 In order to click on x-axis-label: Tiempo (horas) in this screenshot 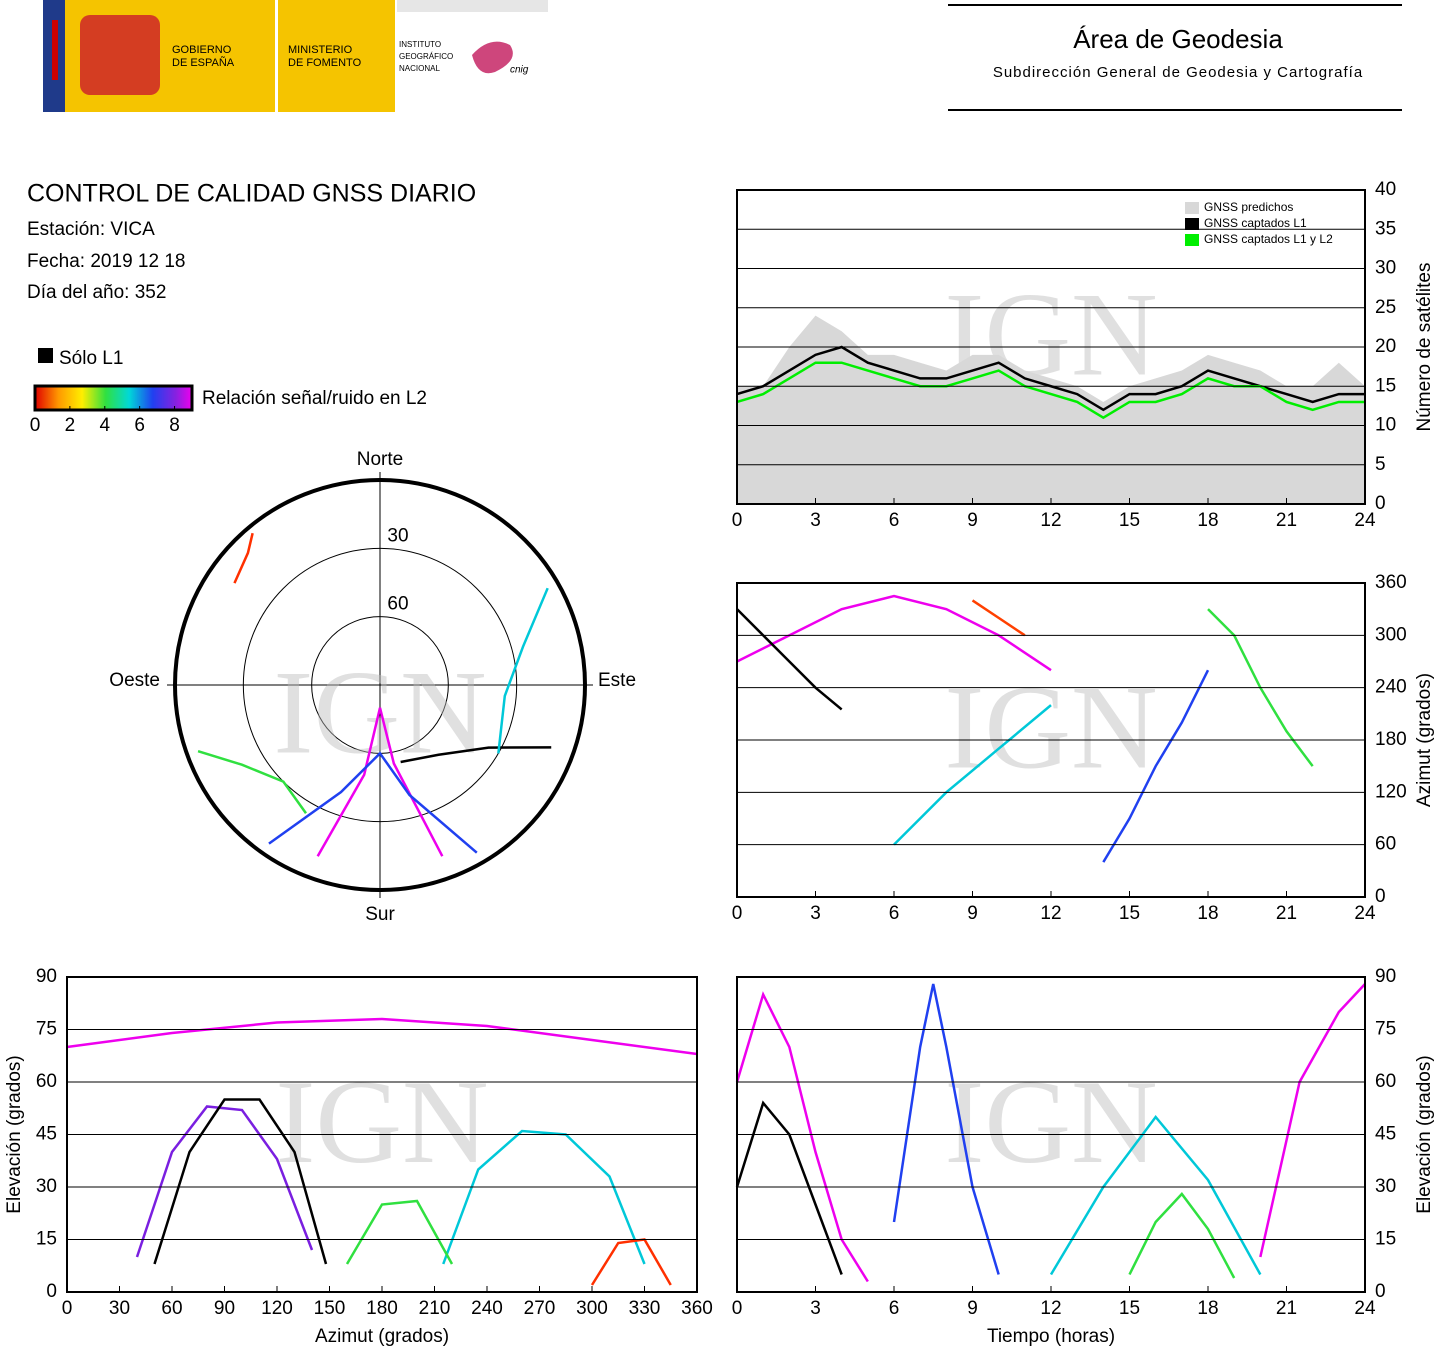, I will do `click(1051, 1336)`.